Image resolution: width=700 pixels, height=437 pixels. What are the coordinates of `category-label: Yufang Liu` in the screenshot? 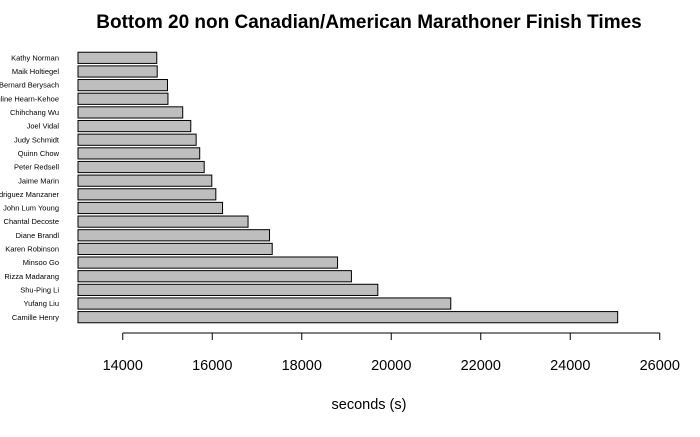 It's located at (41, 303).